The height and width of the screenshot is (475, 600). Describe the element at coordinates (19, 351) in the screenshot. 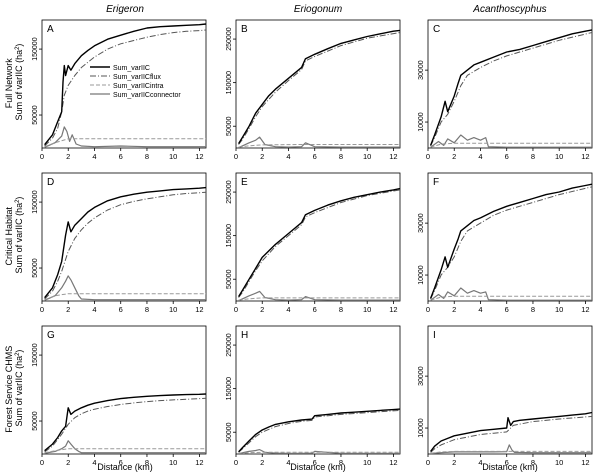

I see `row-label-forest-service-close: )` at that location.